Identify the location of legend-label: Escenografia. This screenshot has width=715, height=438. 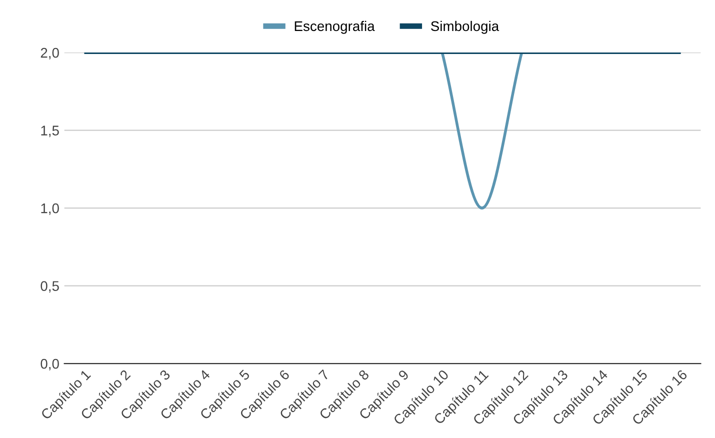
(334, 27).